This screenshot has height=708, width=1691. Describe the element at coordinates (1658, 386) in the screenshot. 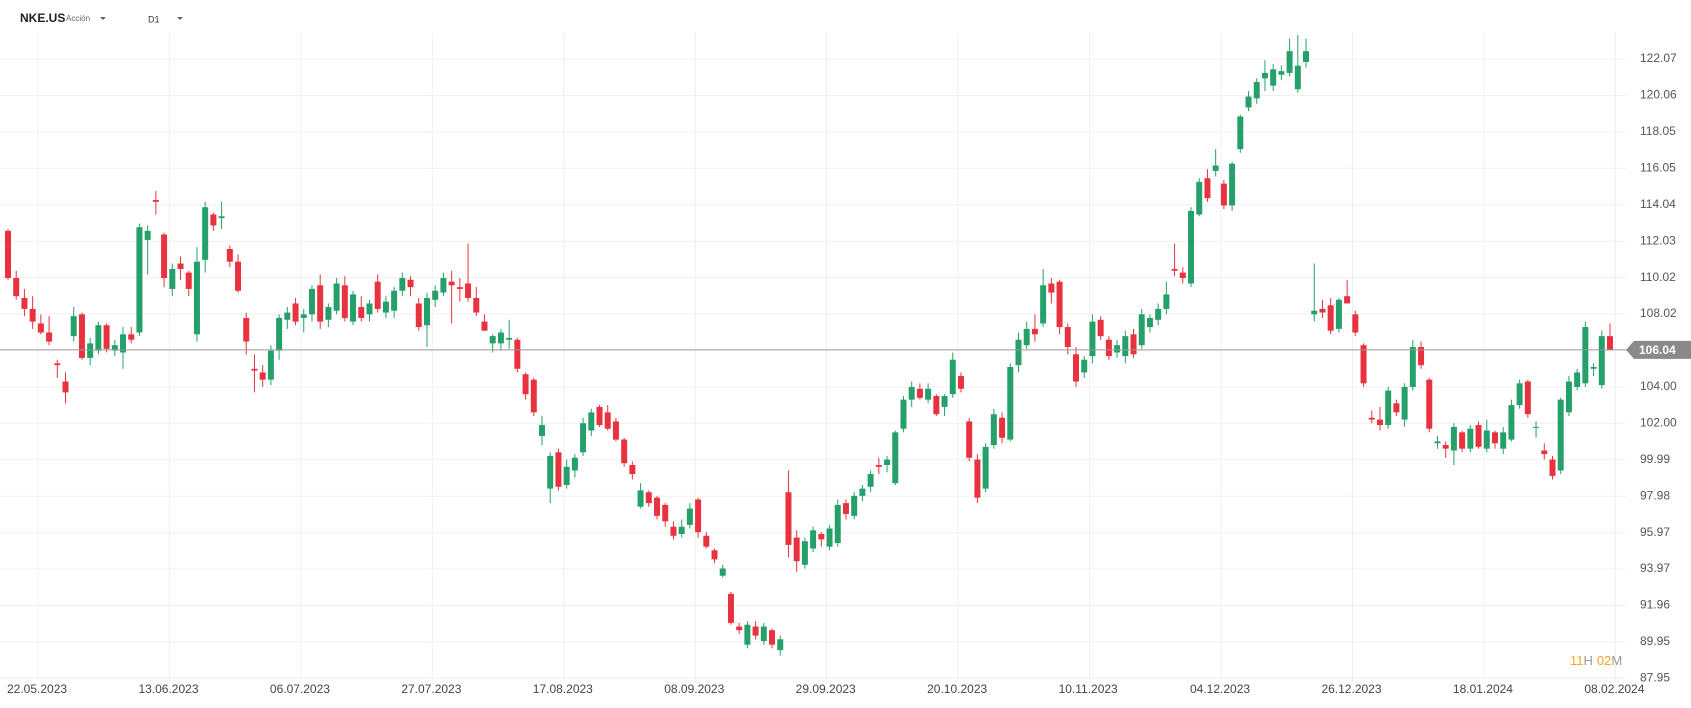

I see `y-tick-label: 104.00` at that location.